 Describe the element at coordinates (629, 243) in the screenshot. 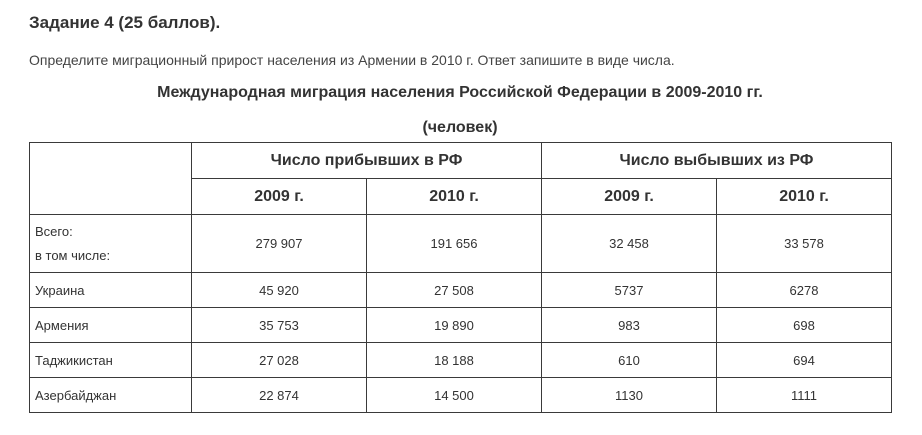

I see `table-cell: 32 458` at that location.